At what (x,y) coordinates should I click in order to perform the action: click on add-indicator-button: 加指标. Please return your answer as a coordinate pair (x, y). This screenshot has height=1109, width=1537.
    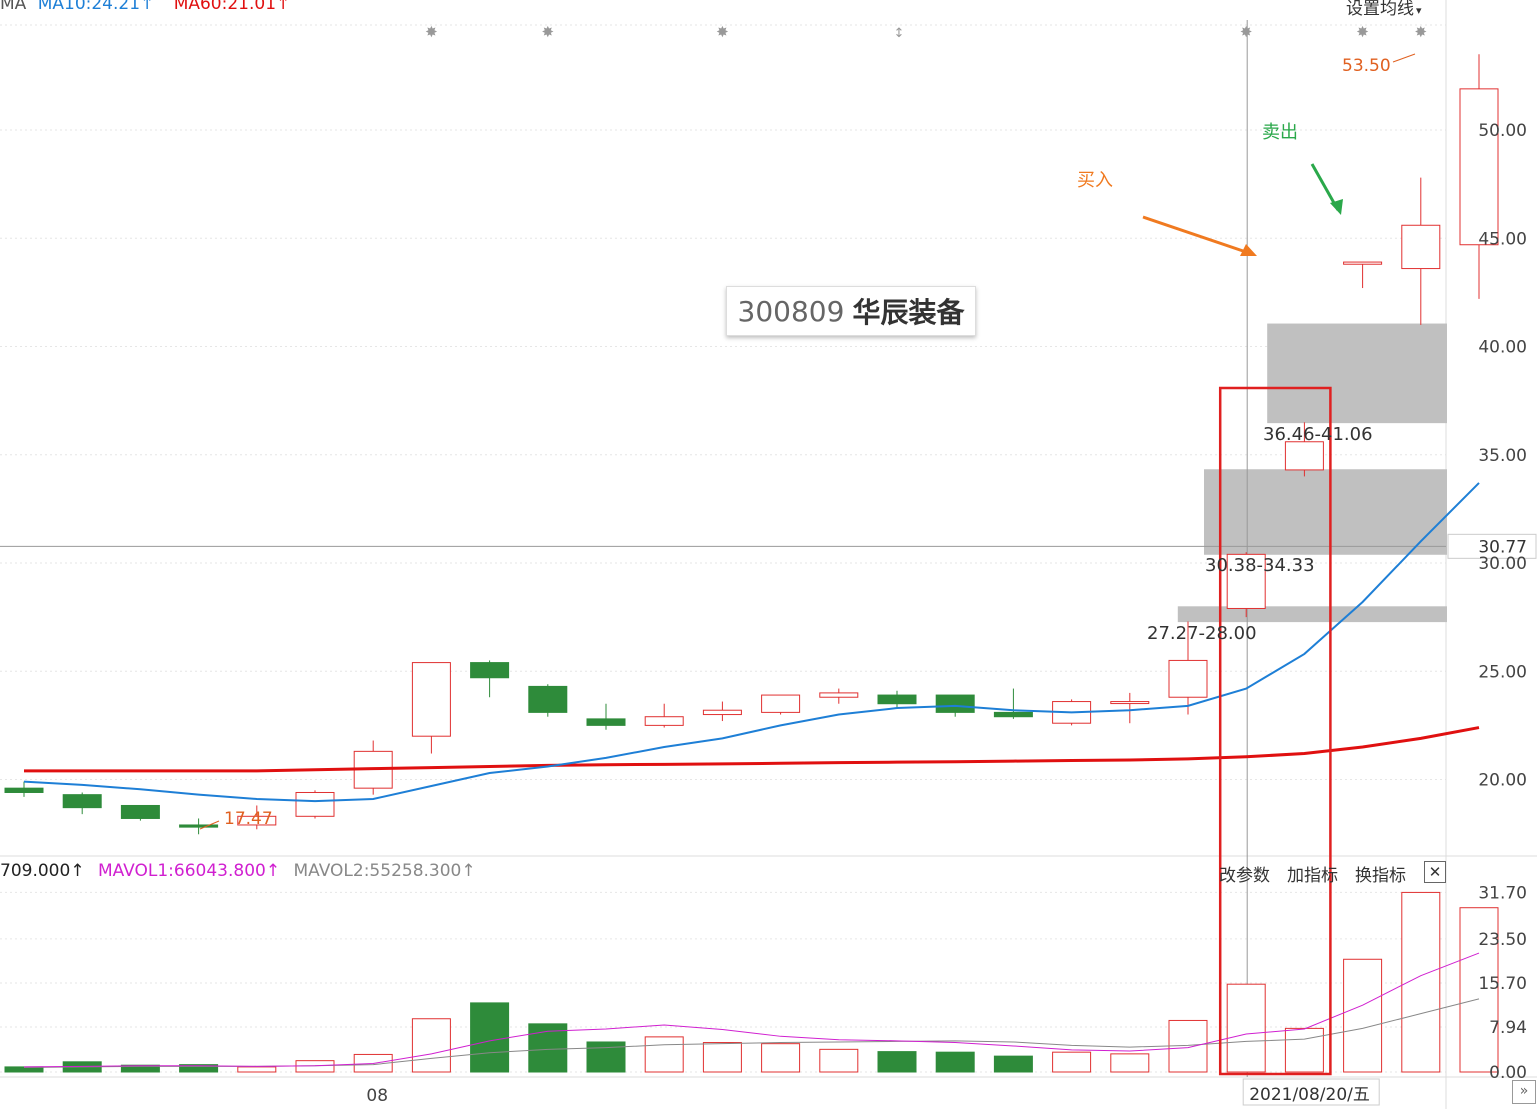
    Looking at the image, I should click on (1312, 876).